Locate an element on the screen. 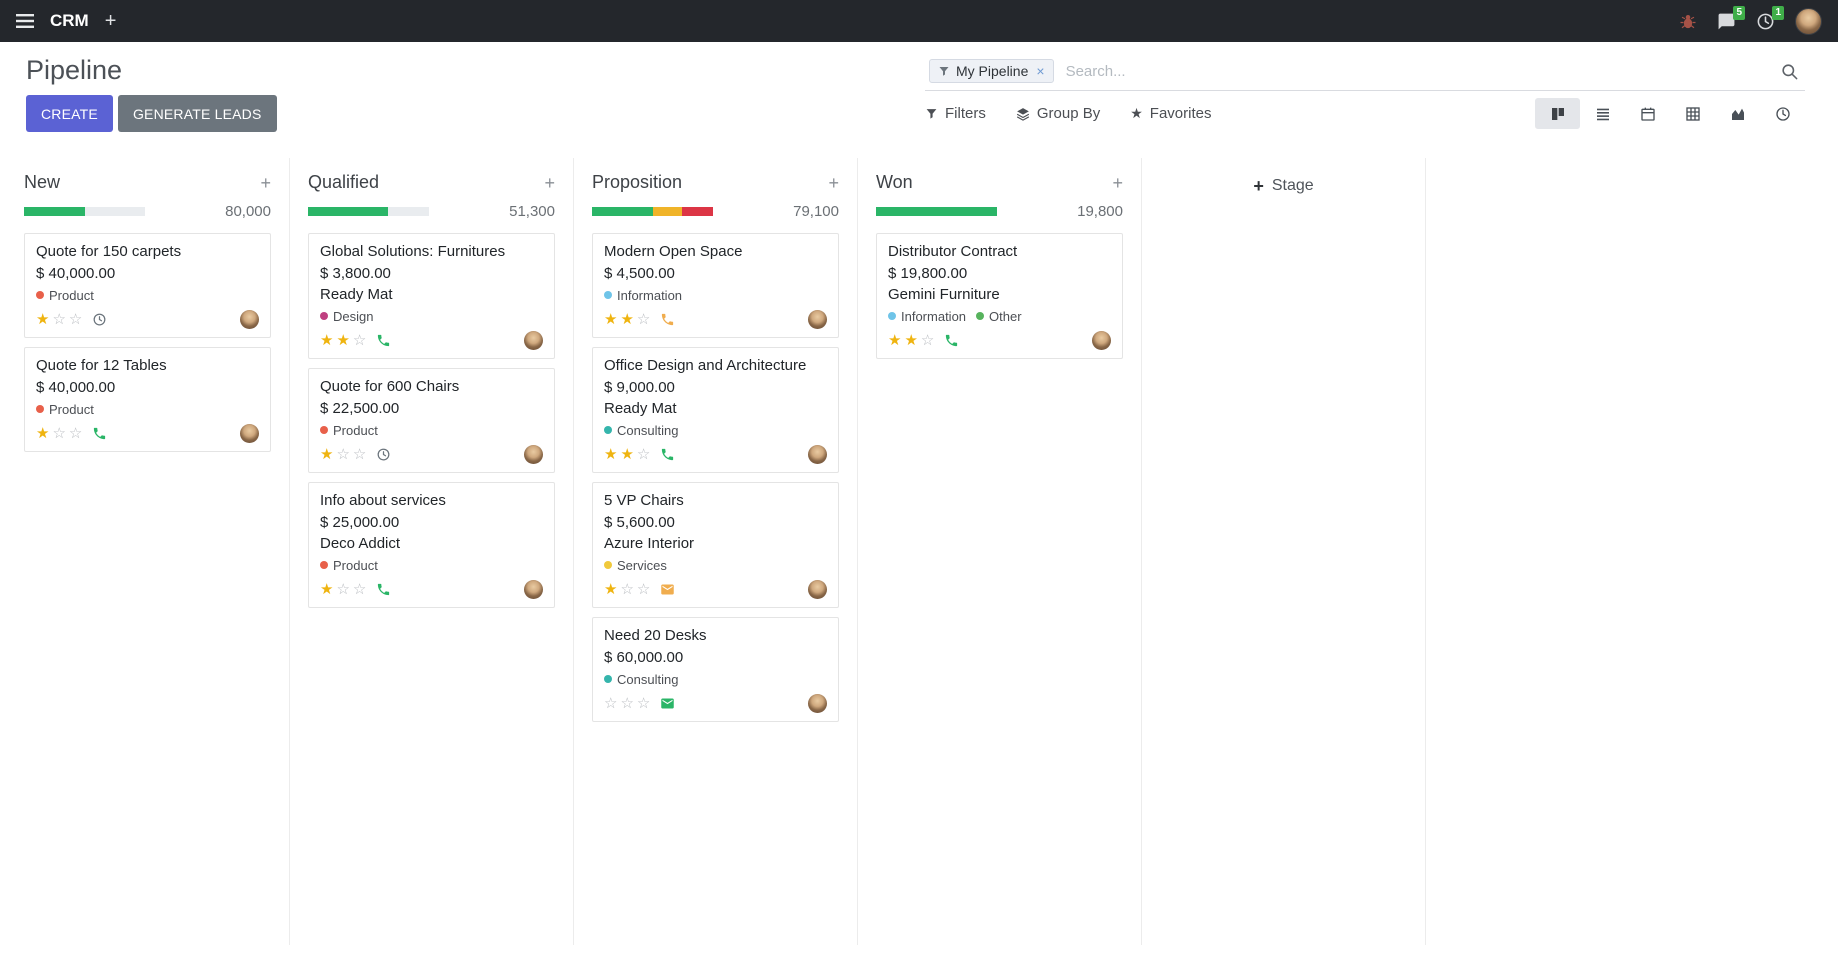  tag-color-dot is located at coordinates (40, 295).